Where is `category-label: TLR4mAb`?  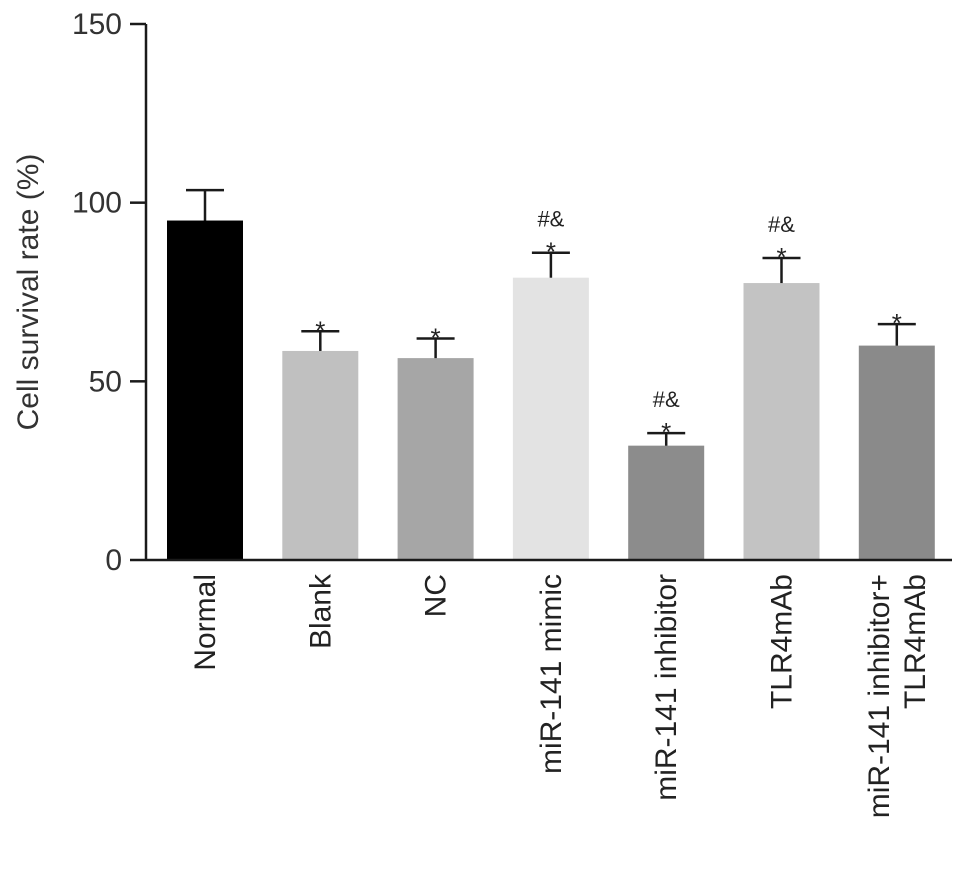
category-label: TLR4mAb is located at coordinates (782, 641).